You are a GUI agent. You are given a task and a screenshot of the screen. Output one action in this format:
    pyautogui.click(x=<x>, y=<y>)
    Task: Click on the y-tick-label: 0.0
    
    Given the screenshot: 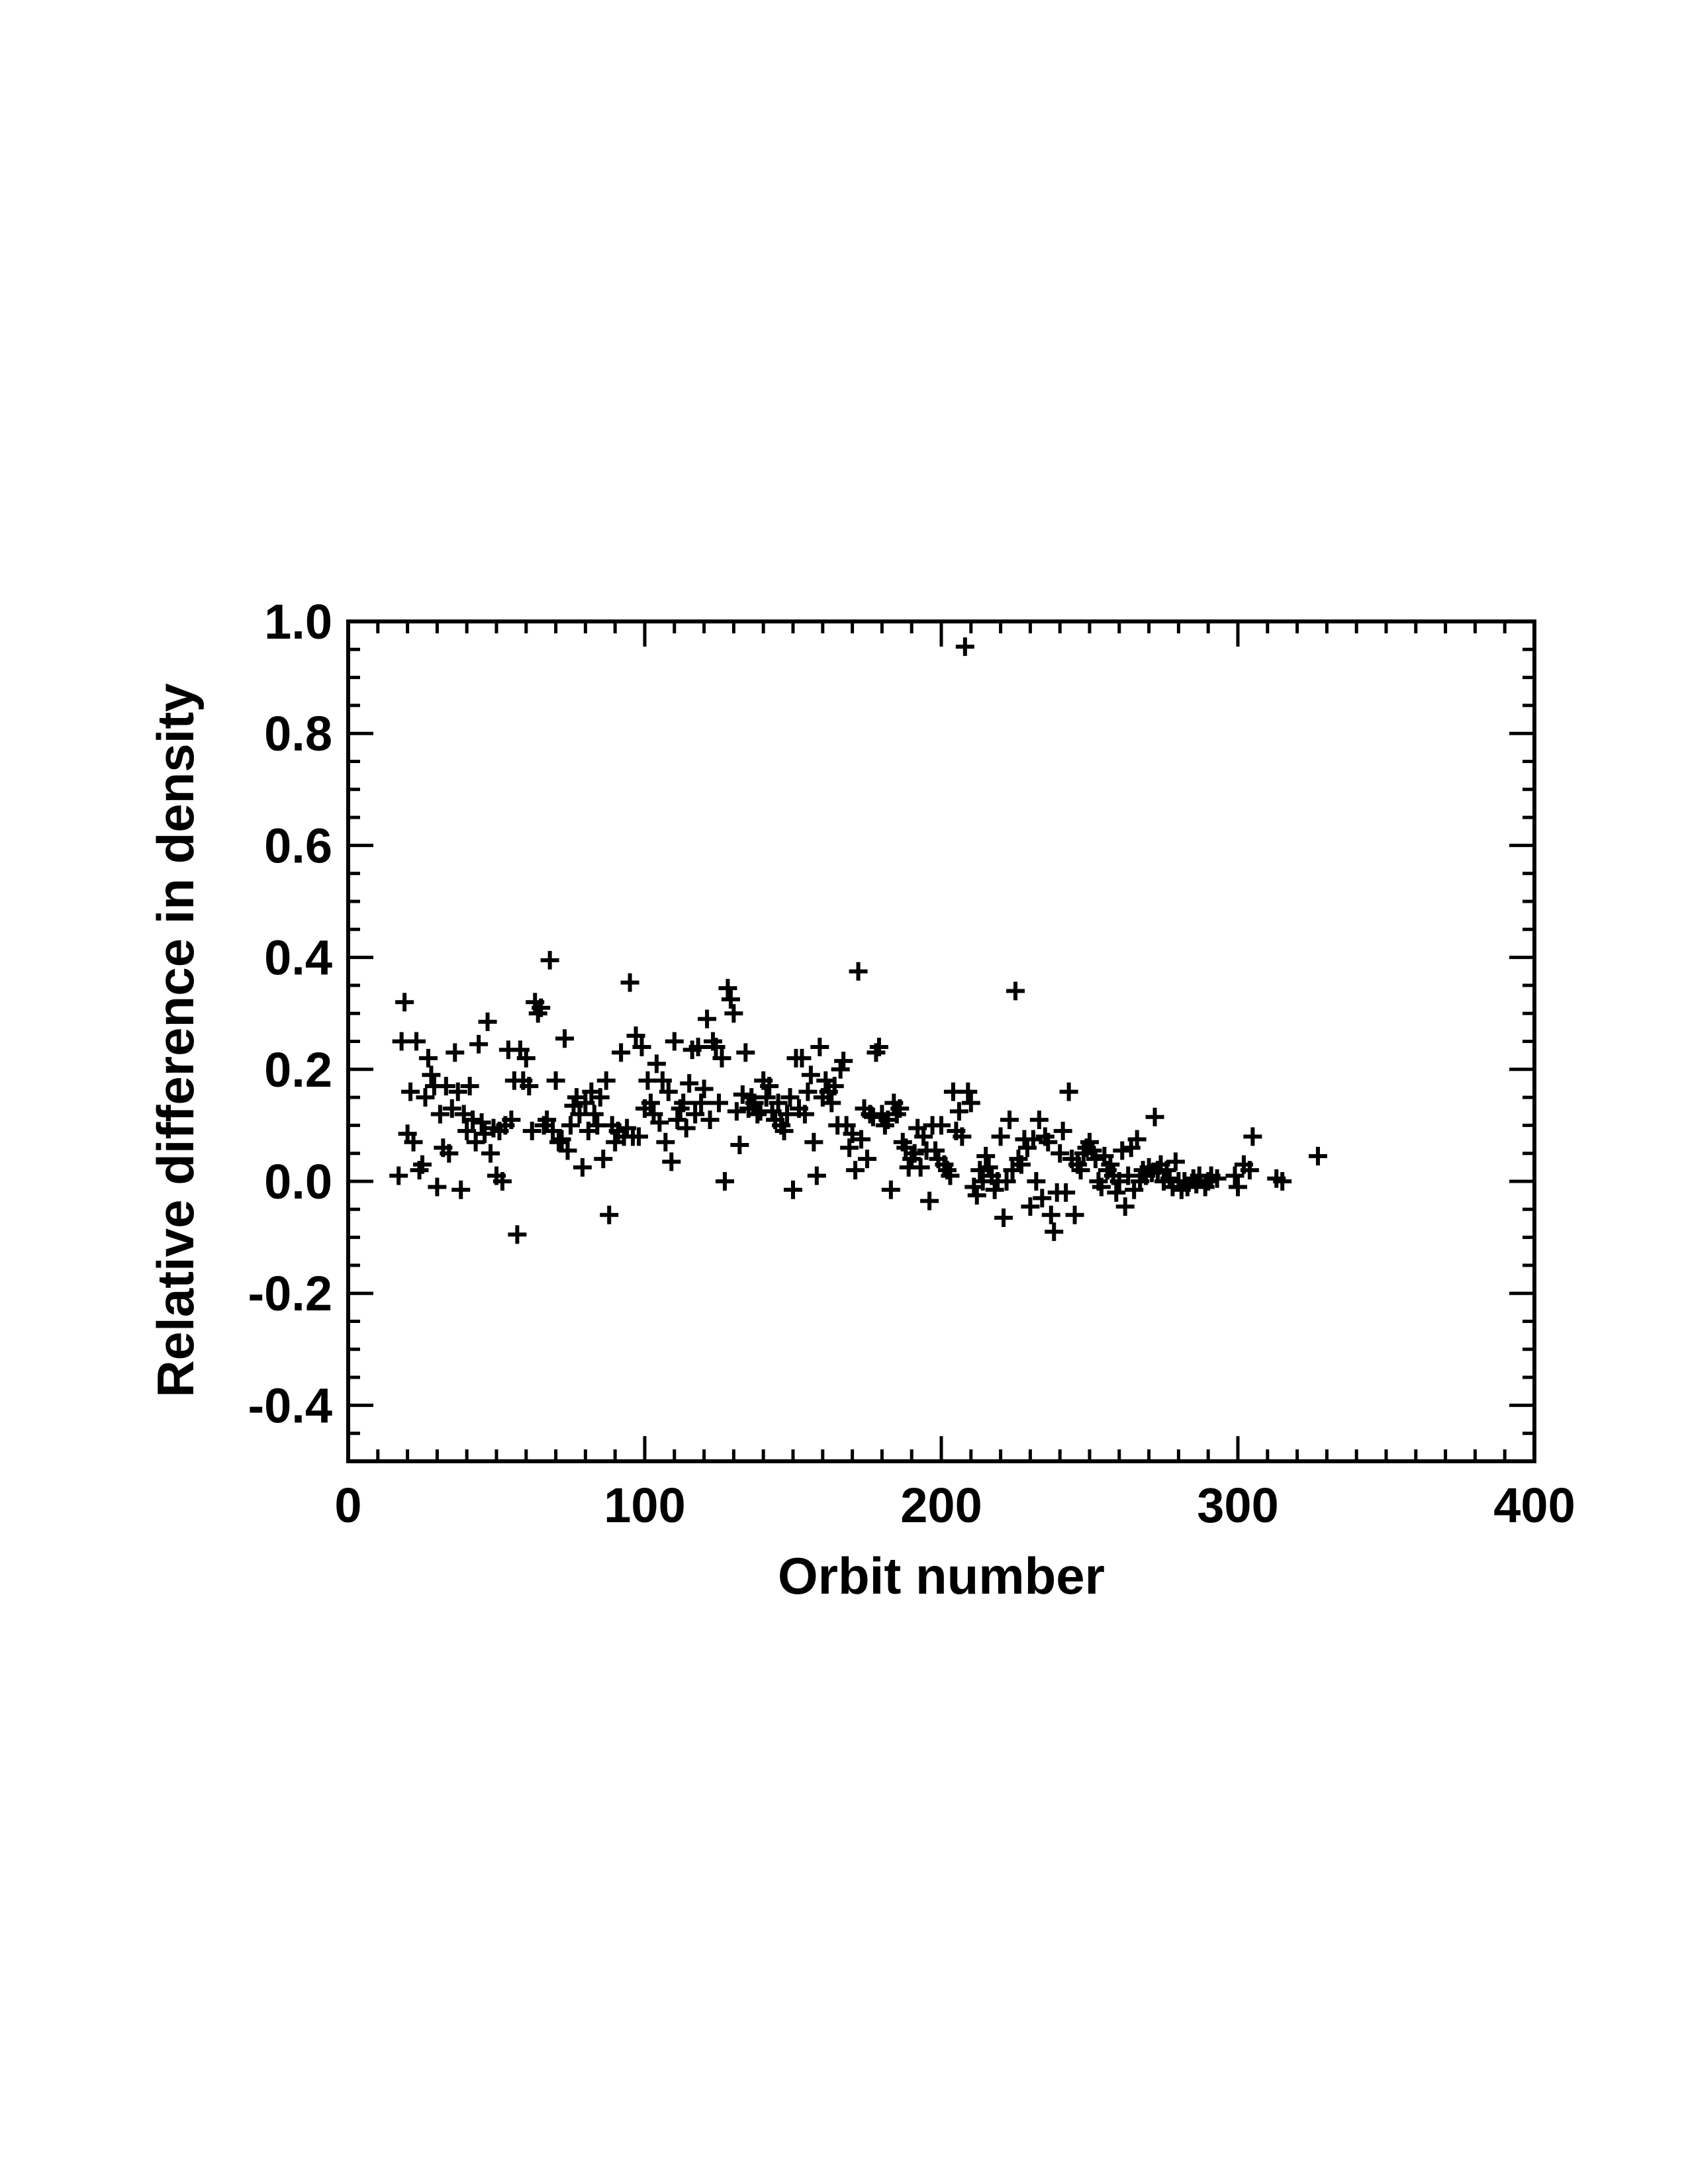 What is the action you would take?
    pyautogui.click(x=298, y=1181)
    